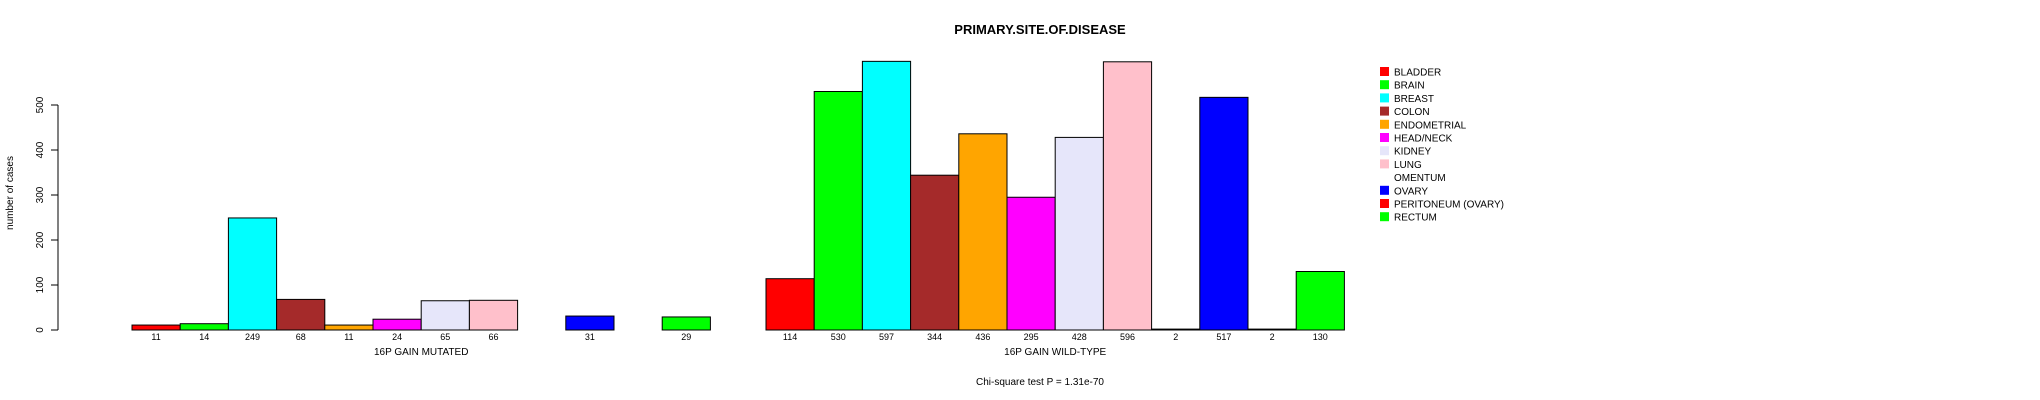 This screenshot has height=400, width=2040. I want to click on legend-item: HEAD/NECK, so click(1416, 139).